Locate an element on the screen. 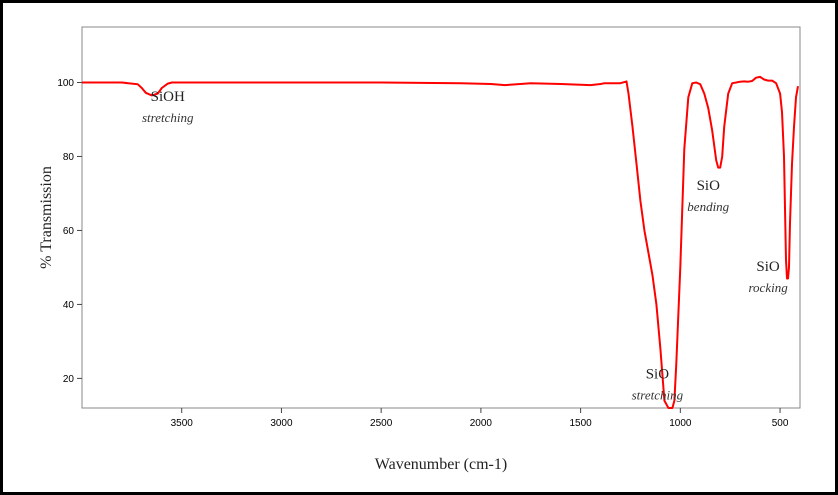 This screenshot has width=838, height=495. x-tick-label: 1000 is located at coordinates (680, 423).